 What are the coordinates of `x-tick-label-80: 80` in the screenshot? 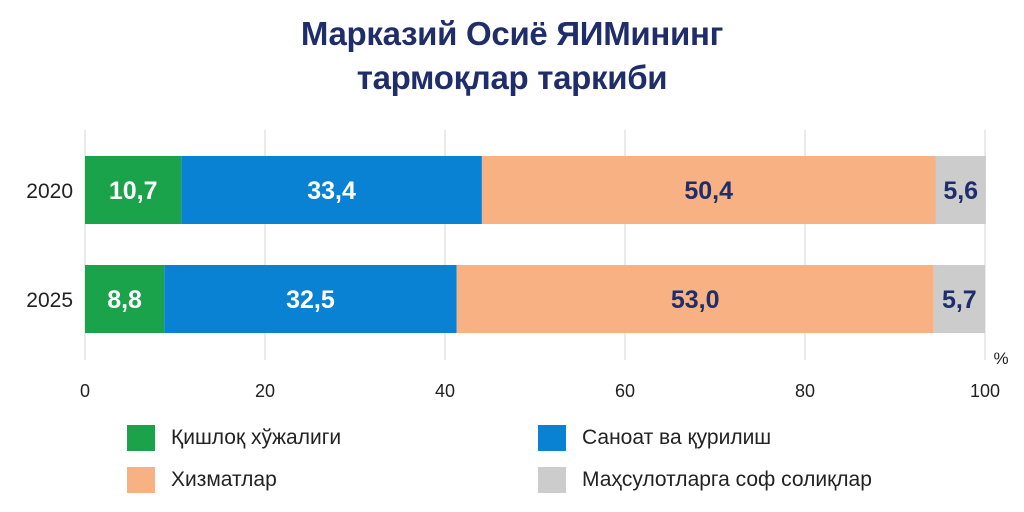 It's located at (805, 391).